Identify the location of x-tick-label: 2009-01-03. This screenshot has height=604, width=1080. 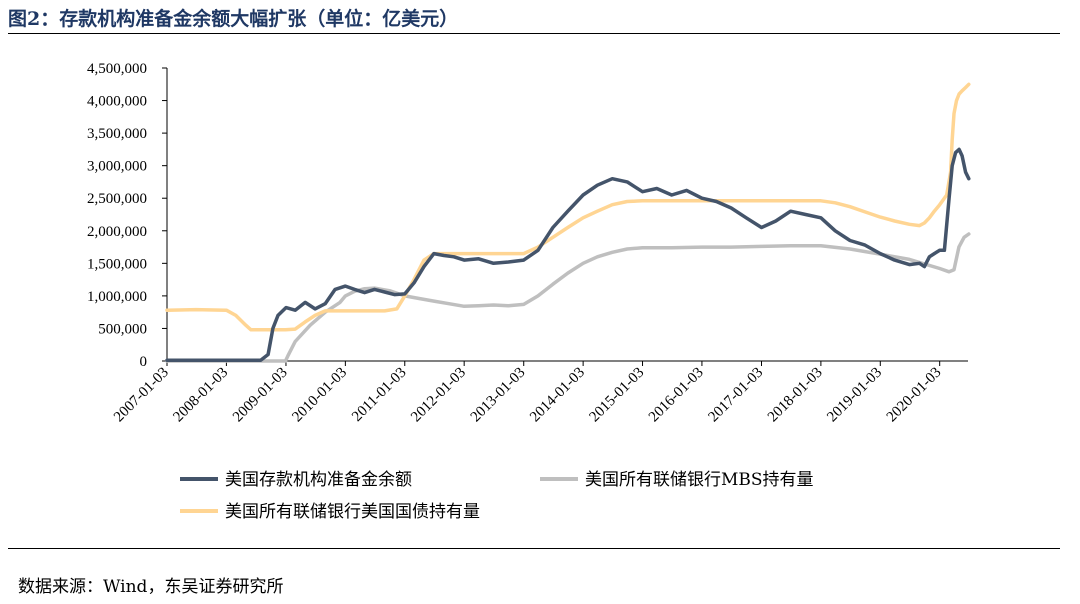
(260, 395).